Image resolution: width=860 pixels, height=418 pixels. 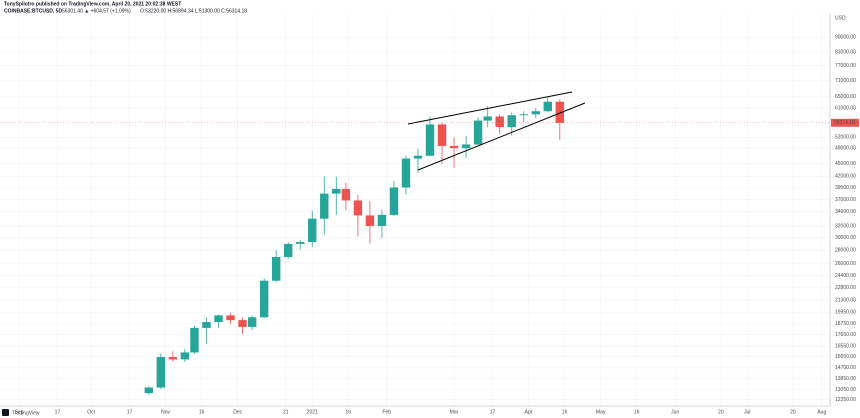 What do you see at coordinates (26, 413) in the screenshot?
I see `brand: TradingView` at bounding box center [26, 413].